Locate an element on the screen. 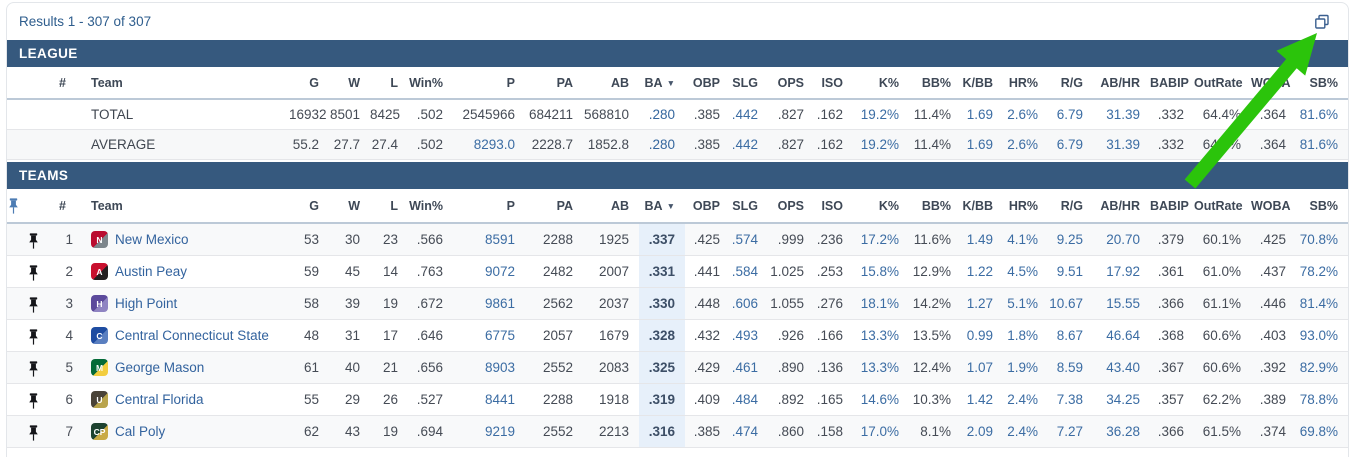  column-header-kpct: K% is located at coordinates (888, 83).